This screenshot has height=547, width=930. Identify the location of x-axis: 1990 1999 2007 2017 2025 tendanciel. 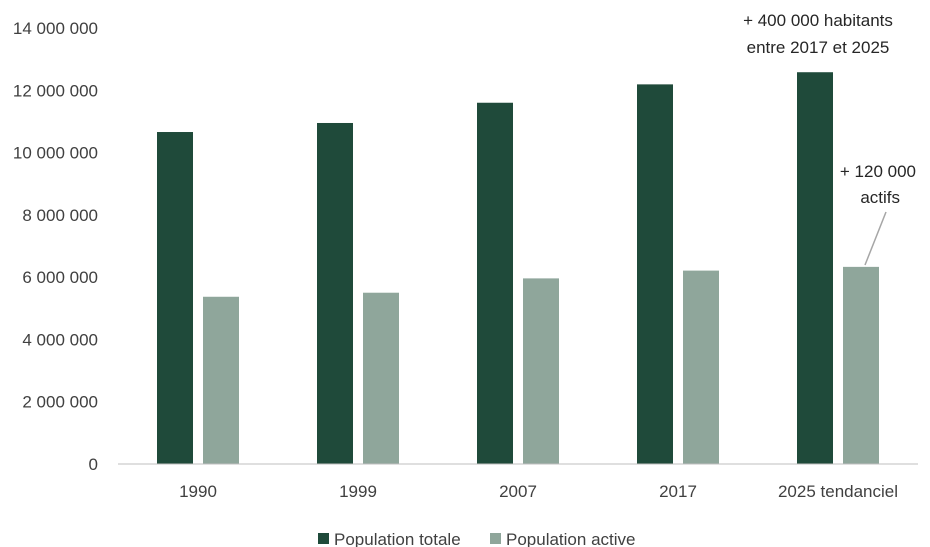
(538, 491).